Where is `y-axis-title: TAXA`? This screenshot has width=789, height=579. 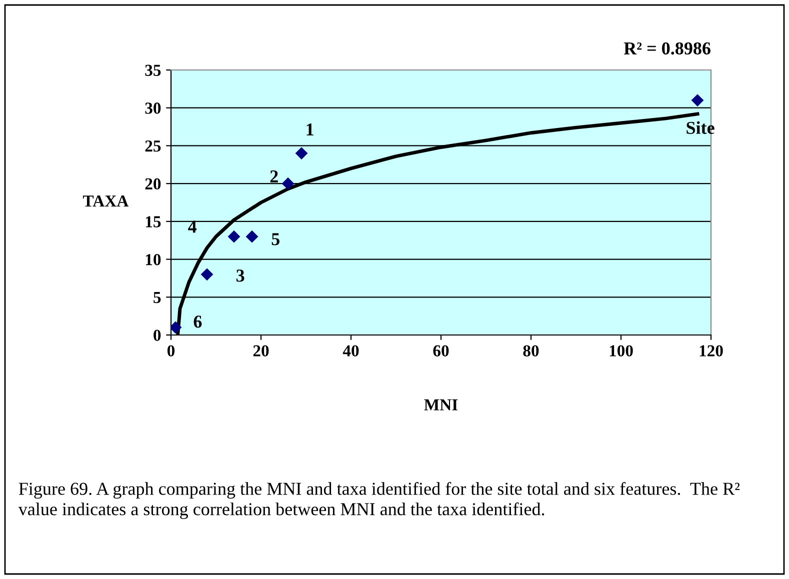
y-axis-title: TAXA is located at coordinates (105, 201).